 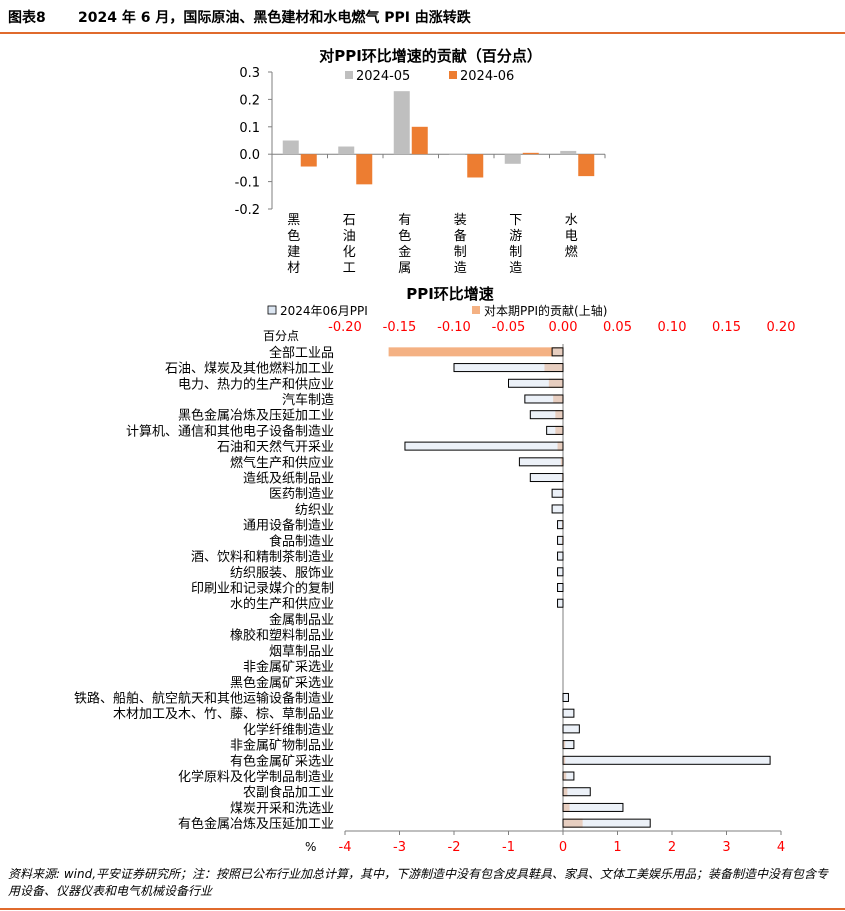 I want to click on industry-label: 木材加工及木、竹、藤、棕、草制品业, so click(x=223, y=714).